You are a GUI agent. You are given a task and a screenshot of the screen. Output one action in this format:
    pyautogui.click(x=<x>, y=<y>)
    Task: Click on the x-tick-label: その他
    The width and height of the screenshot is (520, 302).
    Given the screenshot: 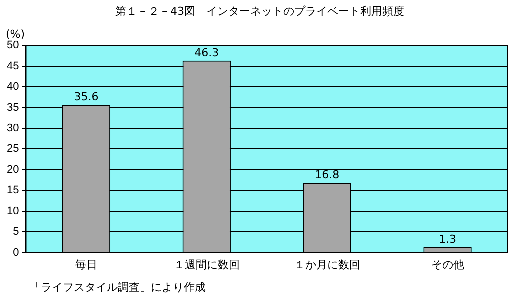 What is the action you would take?
    pyautogui.click(x=447, y=265)
    